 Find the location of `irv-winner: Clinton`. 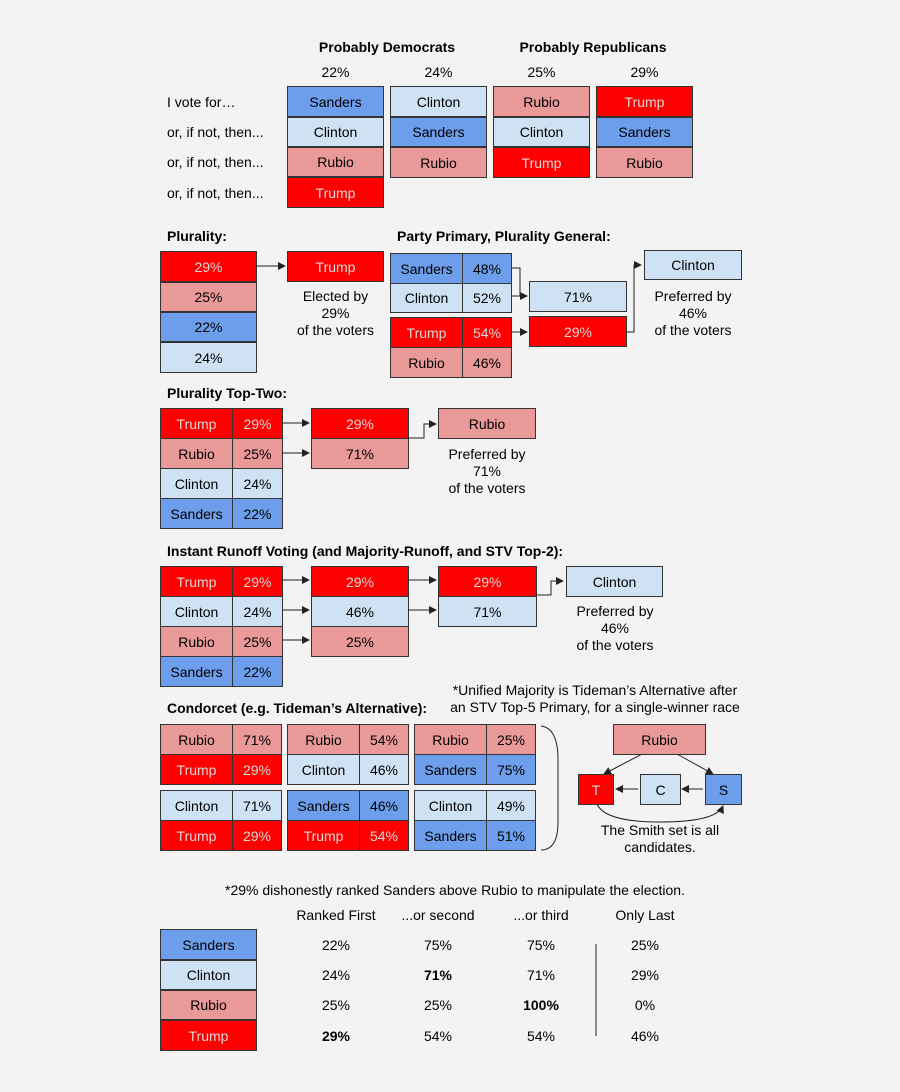

irv-winner: Clinton is located at coordinates (614, 581).